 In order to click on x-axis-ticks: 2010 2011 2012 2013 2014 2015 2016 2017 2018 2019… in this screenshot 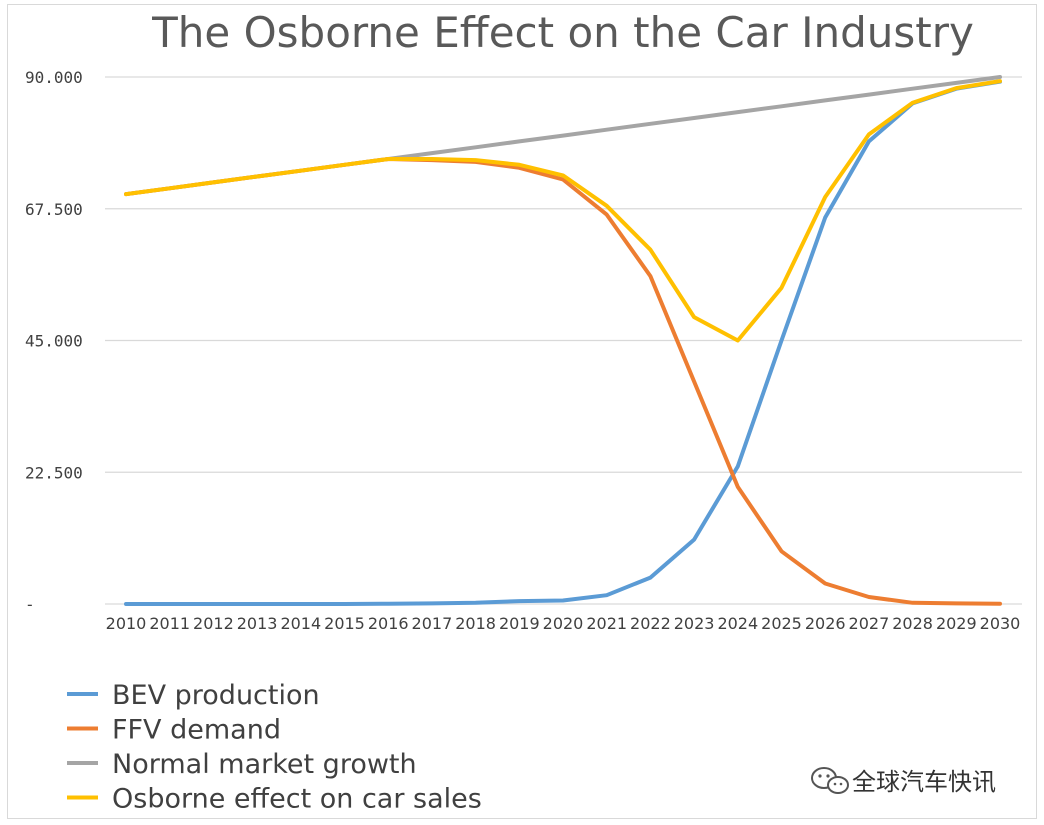, I will do `click(563, 623)`.